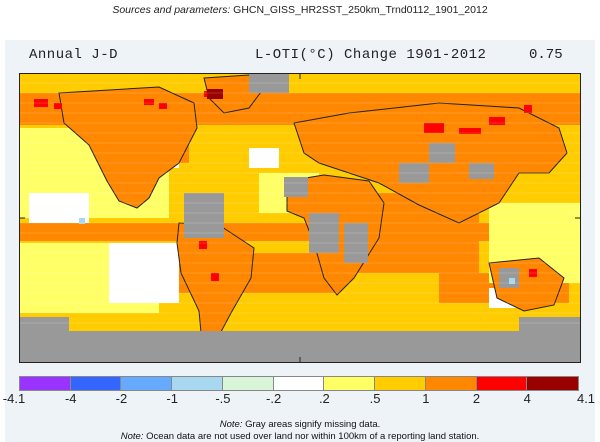 The height and width of the screenshot is (442, 600). I want to click on sources-label: Sources and parameters:, so click(171, 10).